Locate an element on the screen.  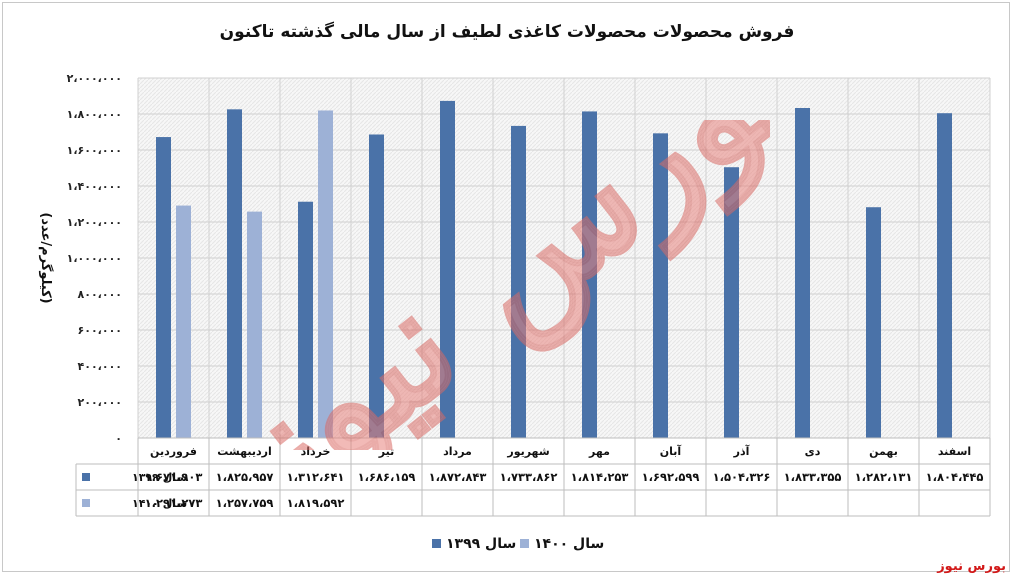
x-tick-label: اردیبهشت is located at coordinates (244, 451).